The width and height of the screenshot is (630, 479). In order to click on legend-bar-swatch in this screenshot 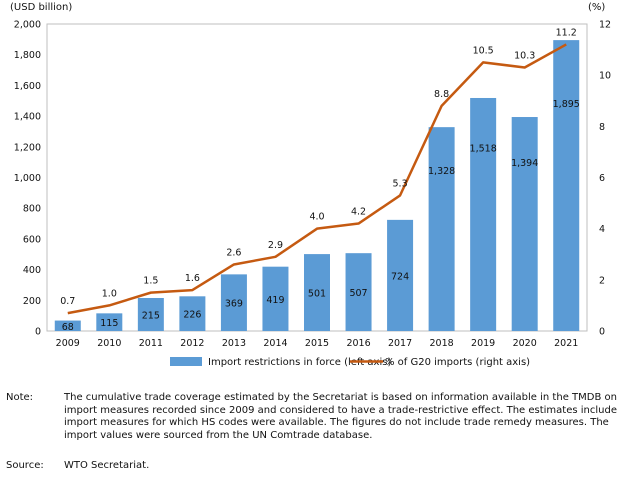, I will do `click(186, 361)`.